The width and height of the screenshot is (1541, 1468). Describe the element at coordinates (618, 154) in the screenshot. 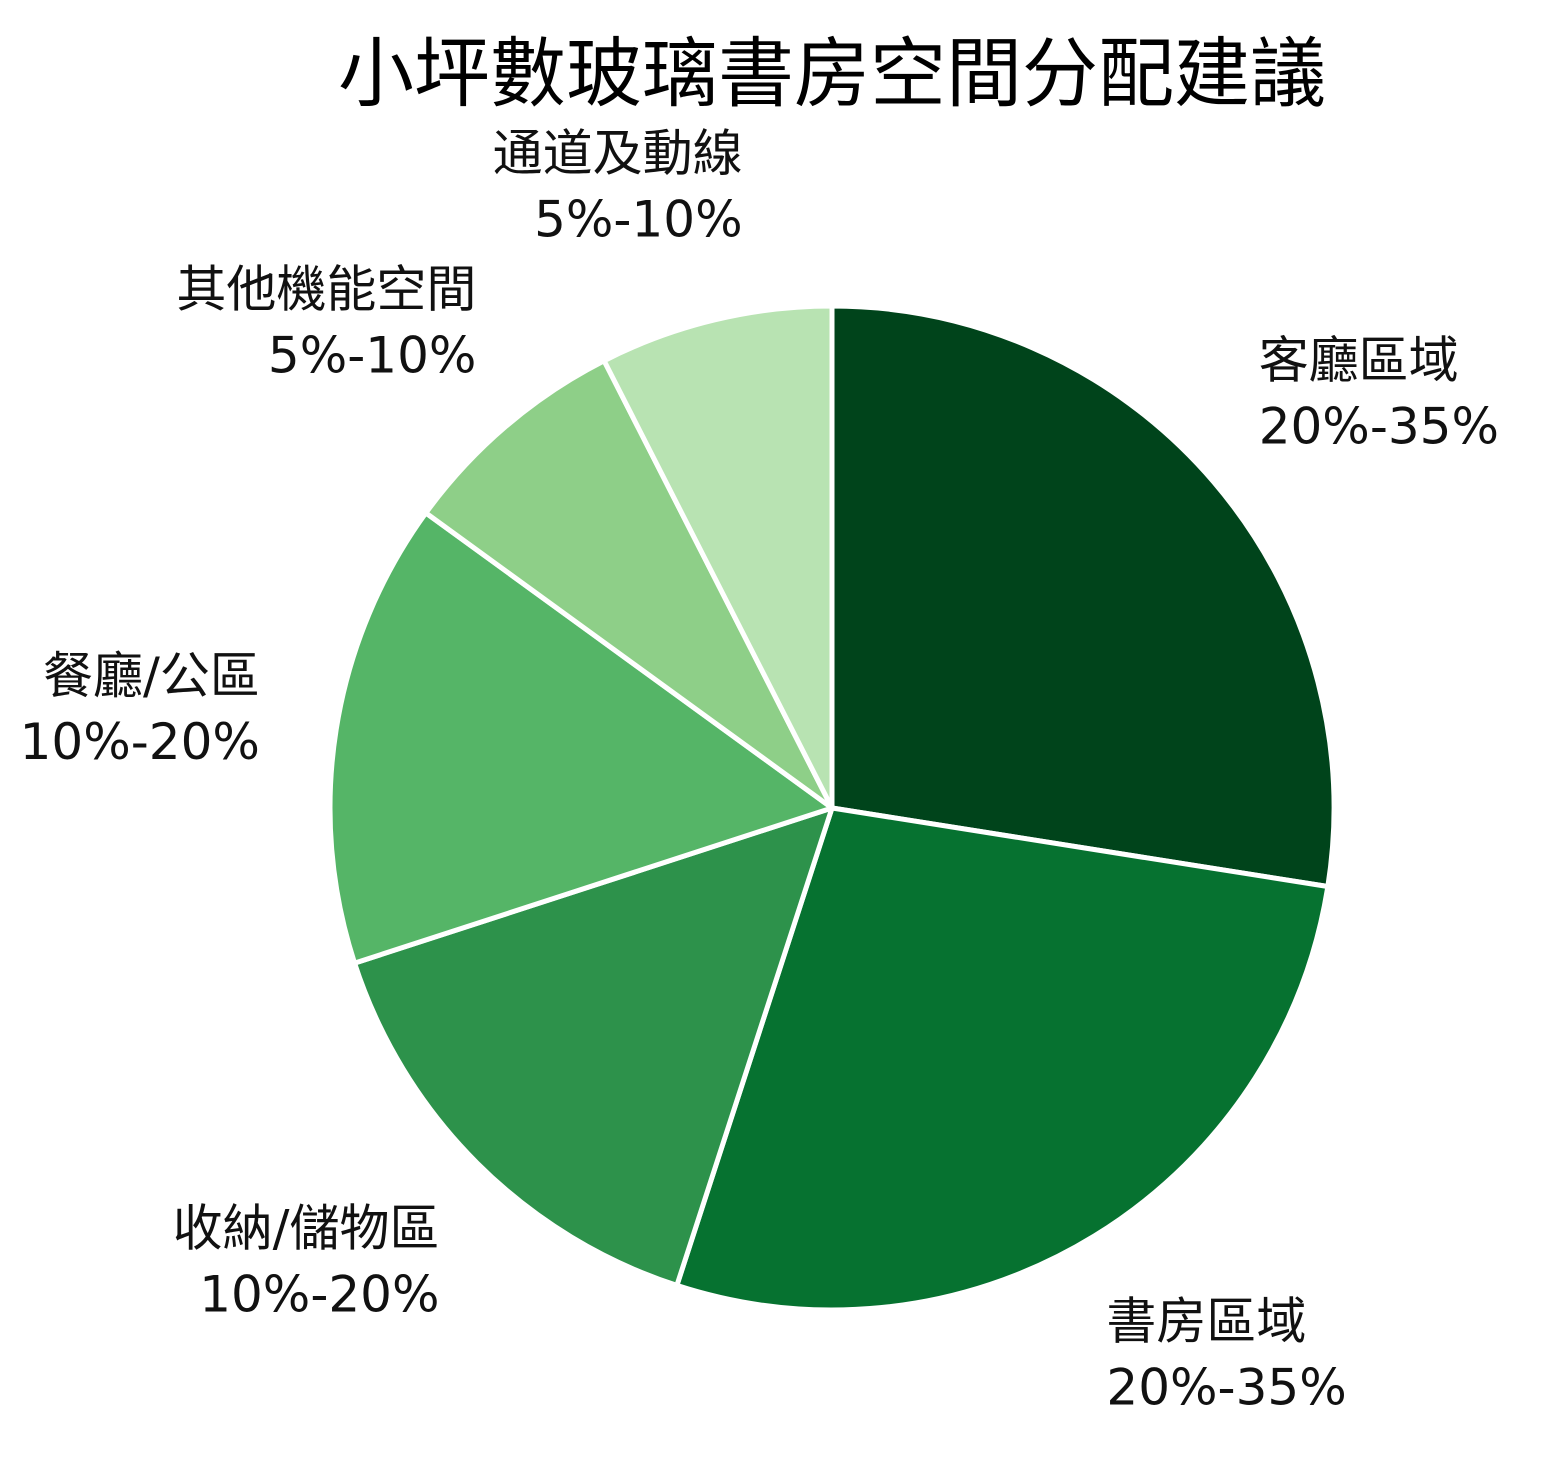

I see `slice-name: 通道及動線` at that location.